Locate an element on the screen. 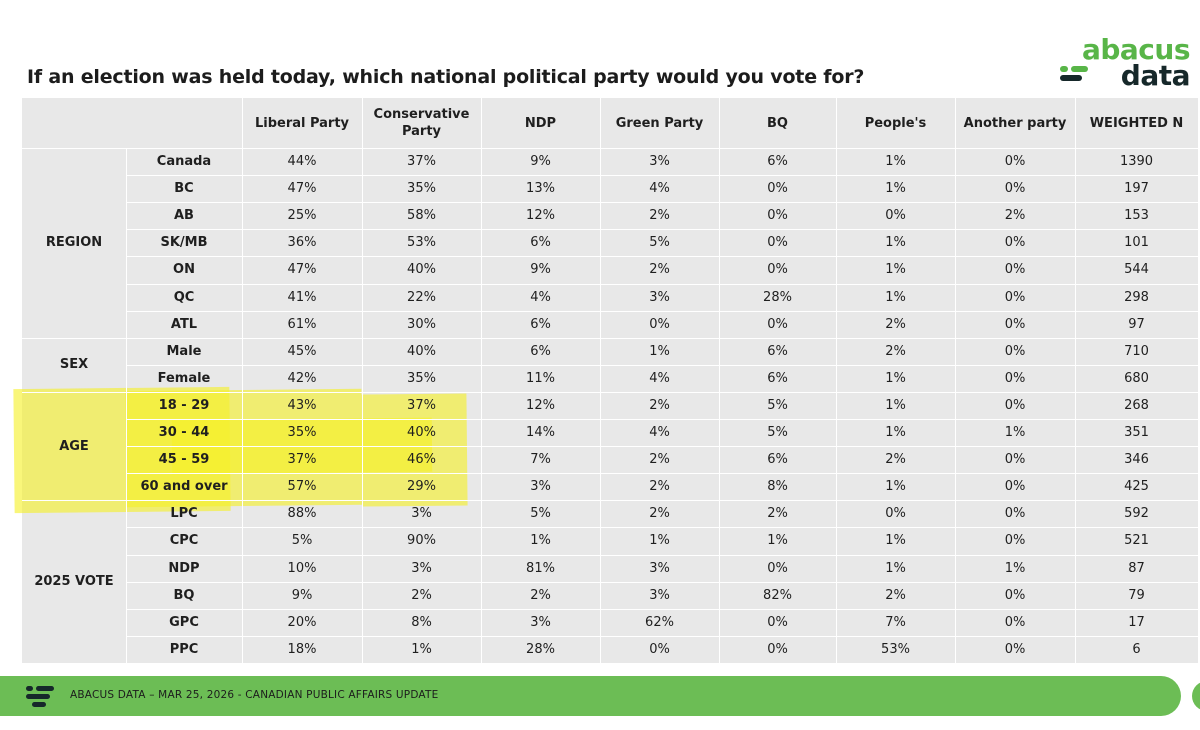 The width and height of the screenshot is (1200, 730). data-cell: 268 is located at coordinates (1136, 405).